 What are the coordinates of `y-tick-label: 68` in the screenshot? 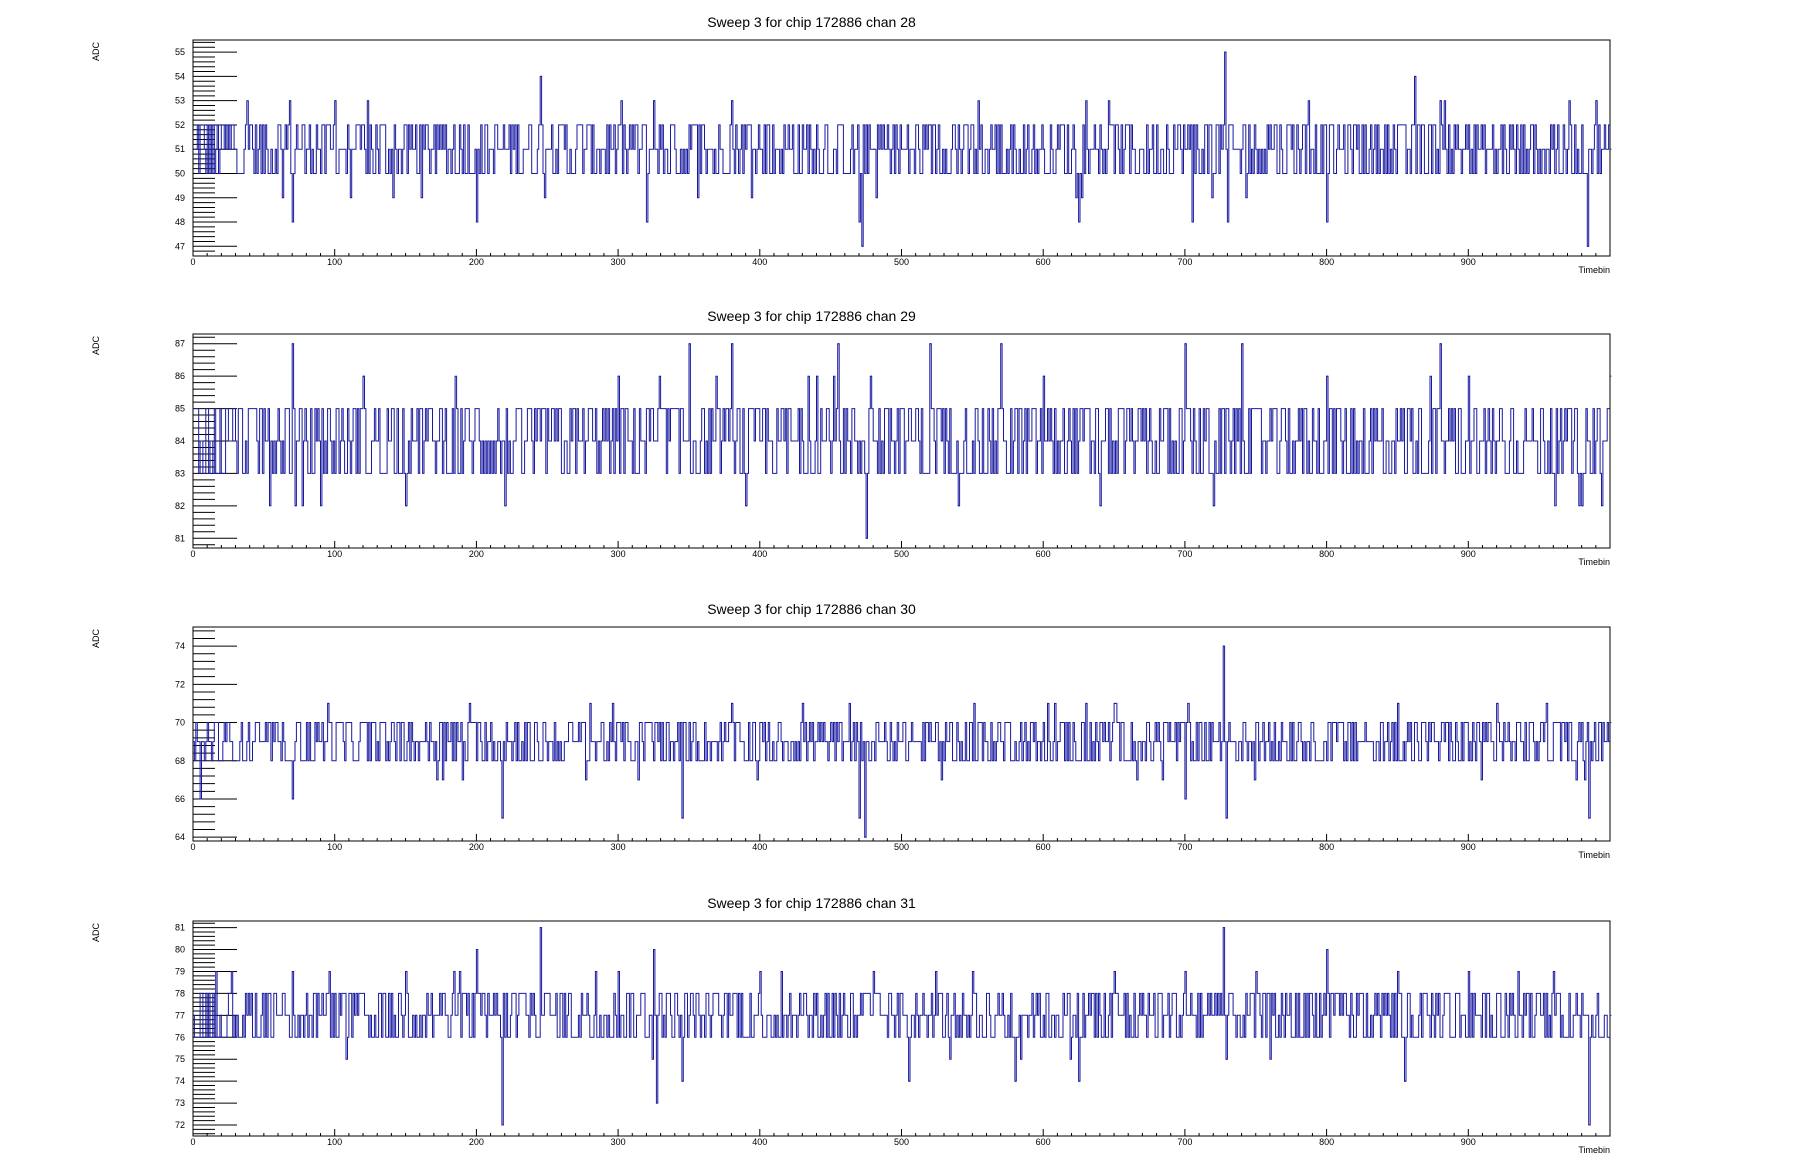 It's located at (180, 761).